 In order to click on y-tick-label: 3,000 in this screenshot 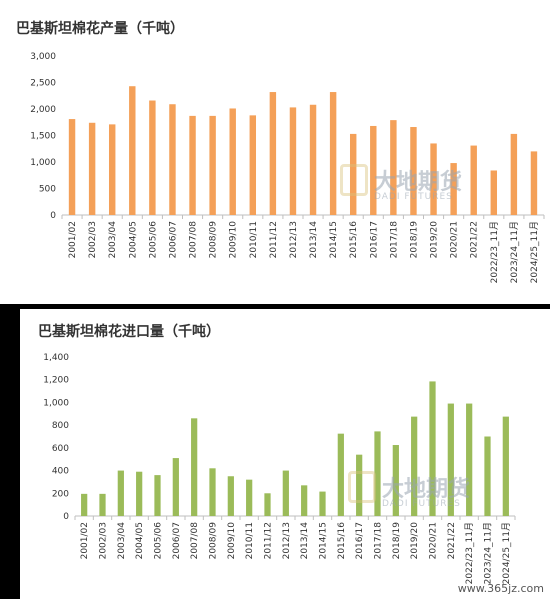, I will do `click(43, 57)`.